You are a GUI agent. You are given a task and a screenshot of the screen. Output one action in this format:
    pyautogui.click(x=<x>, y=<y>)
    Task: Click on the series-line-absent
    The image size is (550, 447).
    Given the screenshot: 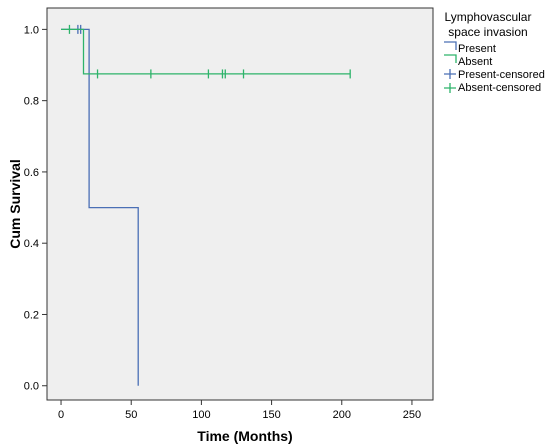 What is the action you would take?
    pyautogui.click(x=206, y=51)
    